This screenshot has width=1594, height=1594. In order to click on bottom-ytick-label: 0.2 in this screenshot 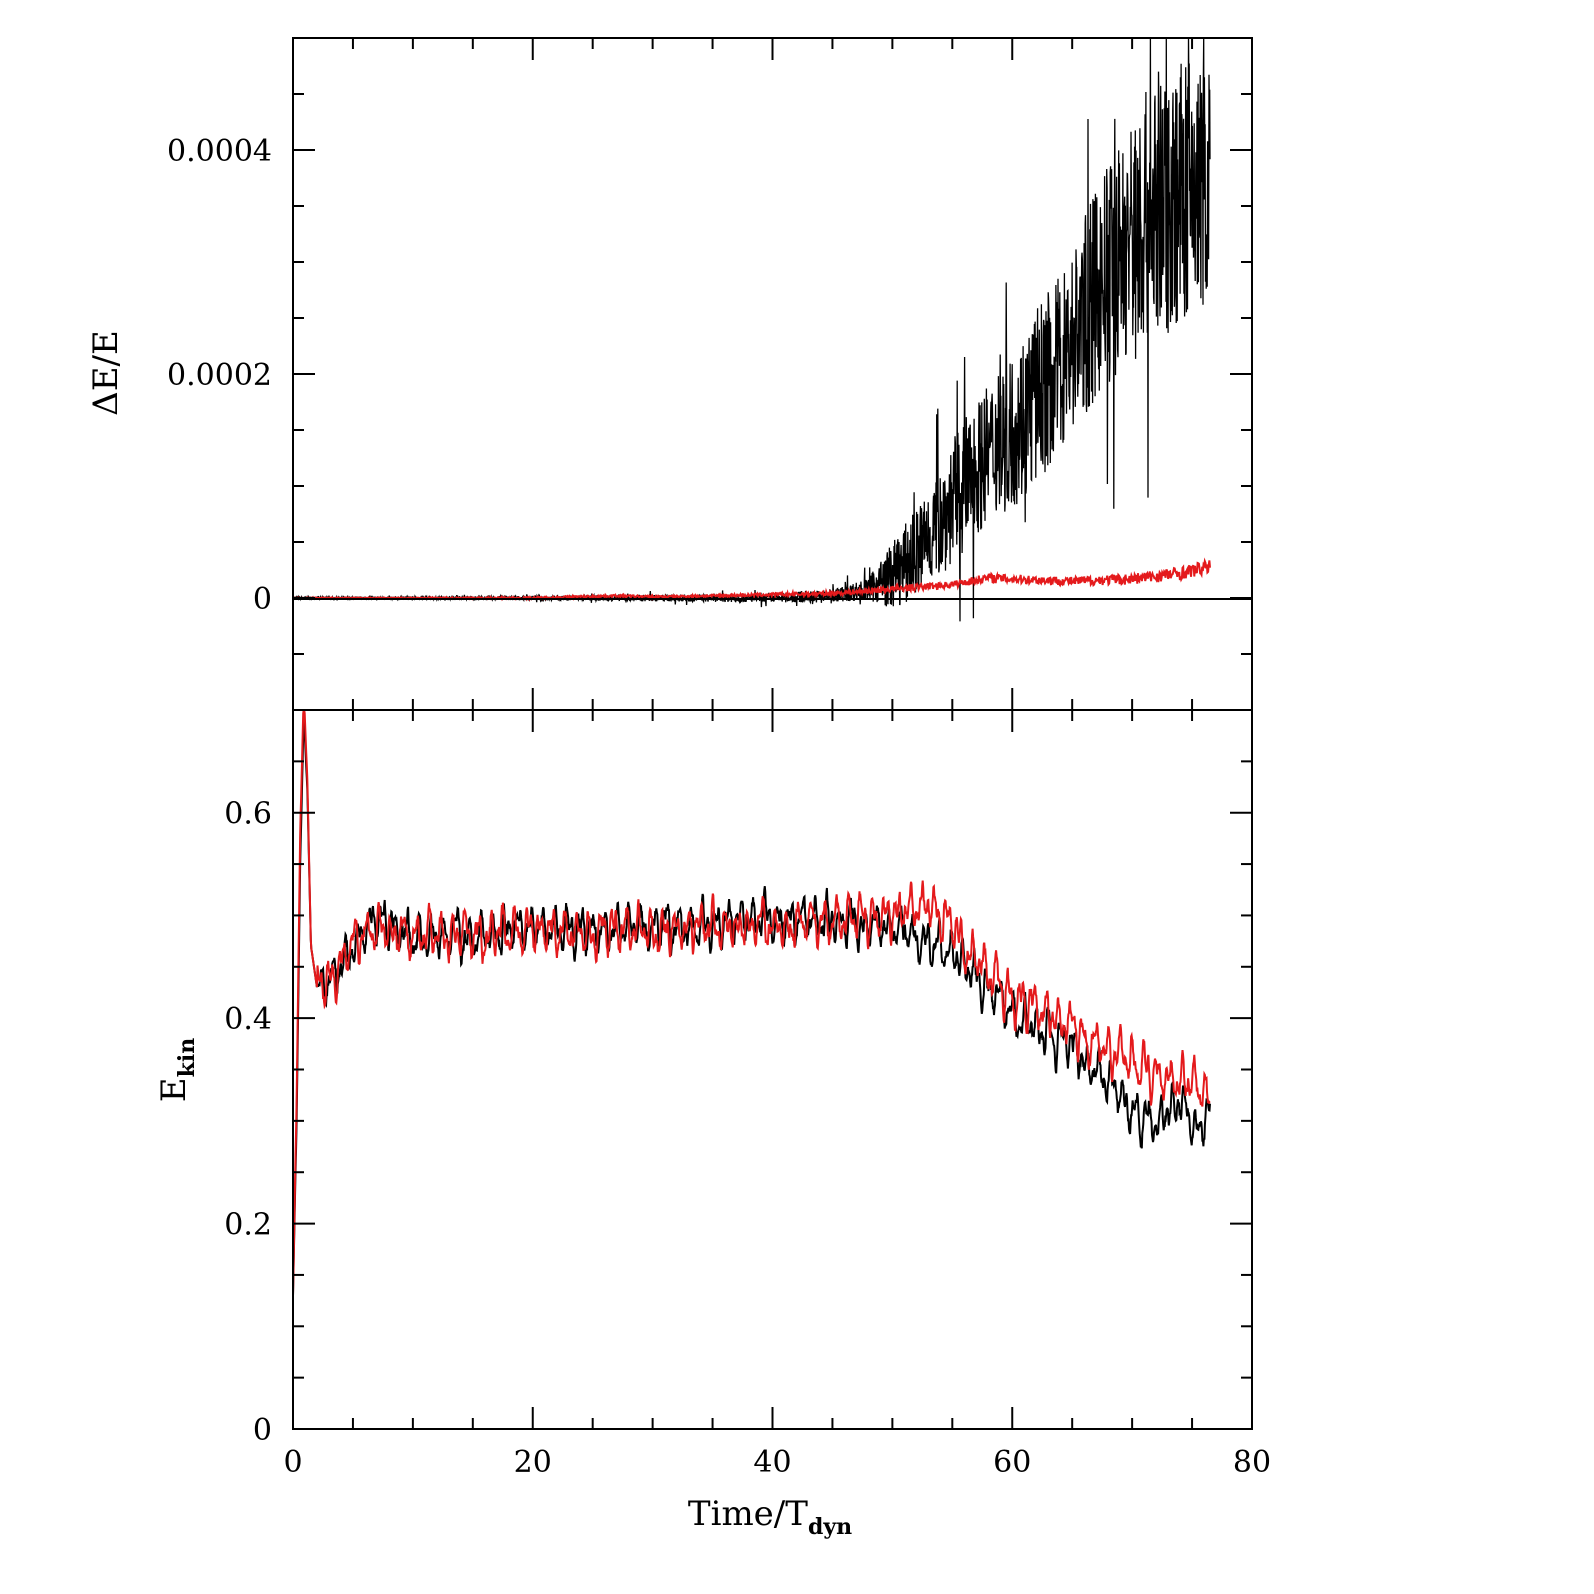, I will do `click(248, 1225)`.